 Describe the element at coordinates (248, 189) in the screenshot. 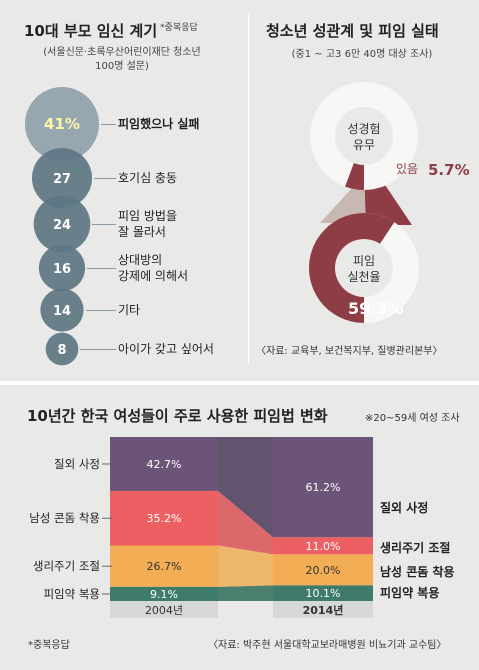

I see `panel-divider-vertical` at that location.